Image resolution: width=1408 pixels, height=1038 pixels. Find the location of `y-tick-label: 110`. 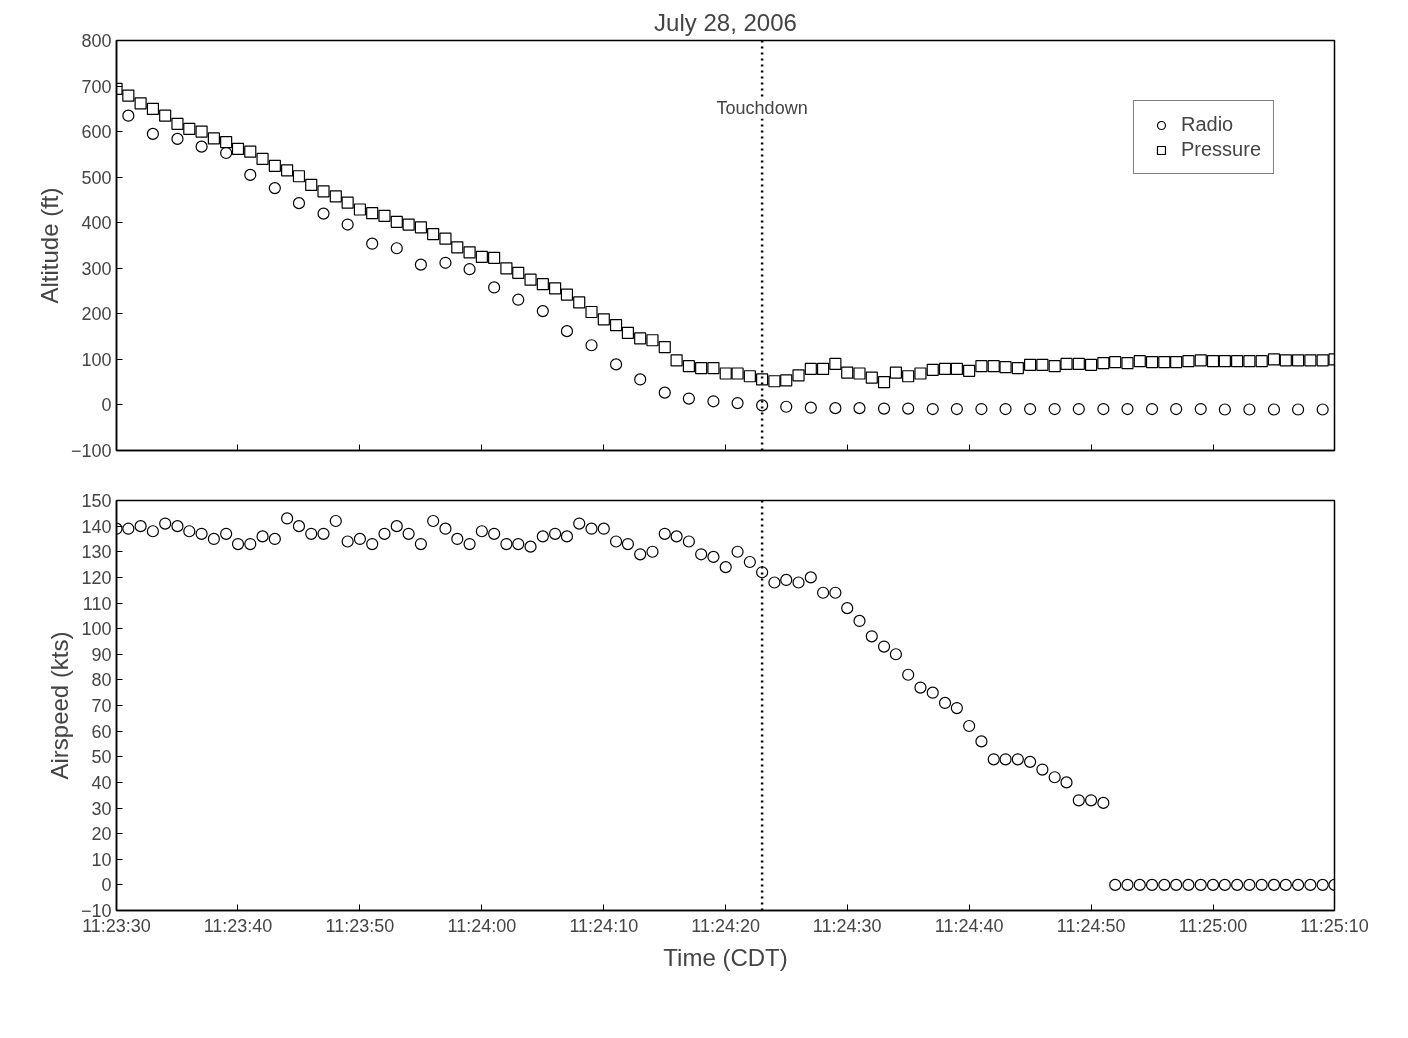

y-tick-label: 110 is located at coordinates (97, 603).